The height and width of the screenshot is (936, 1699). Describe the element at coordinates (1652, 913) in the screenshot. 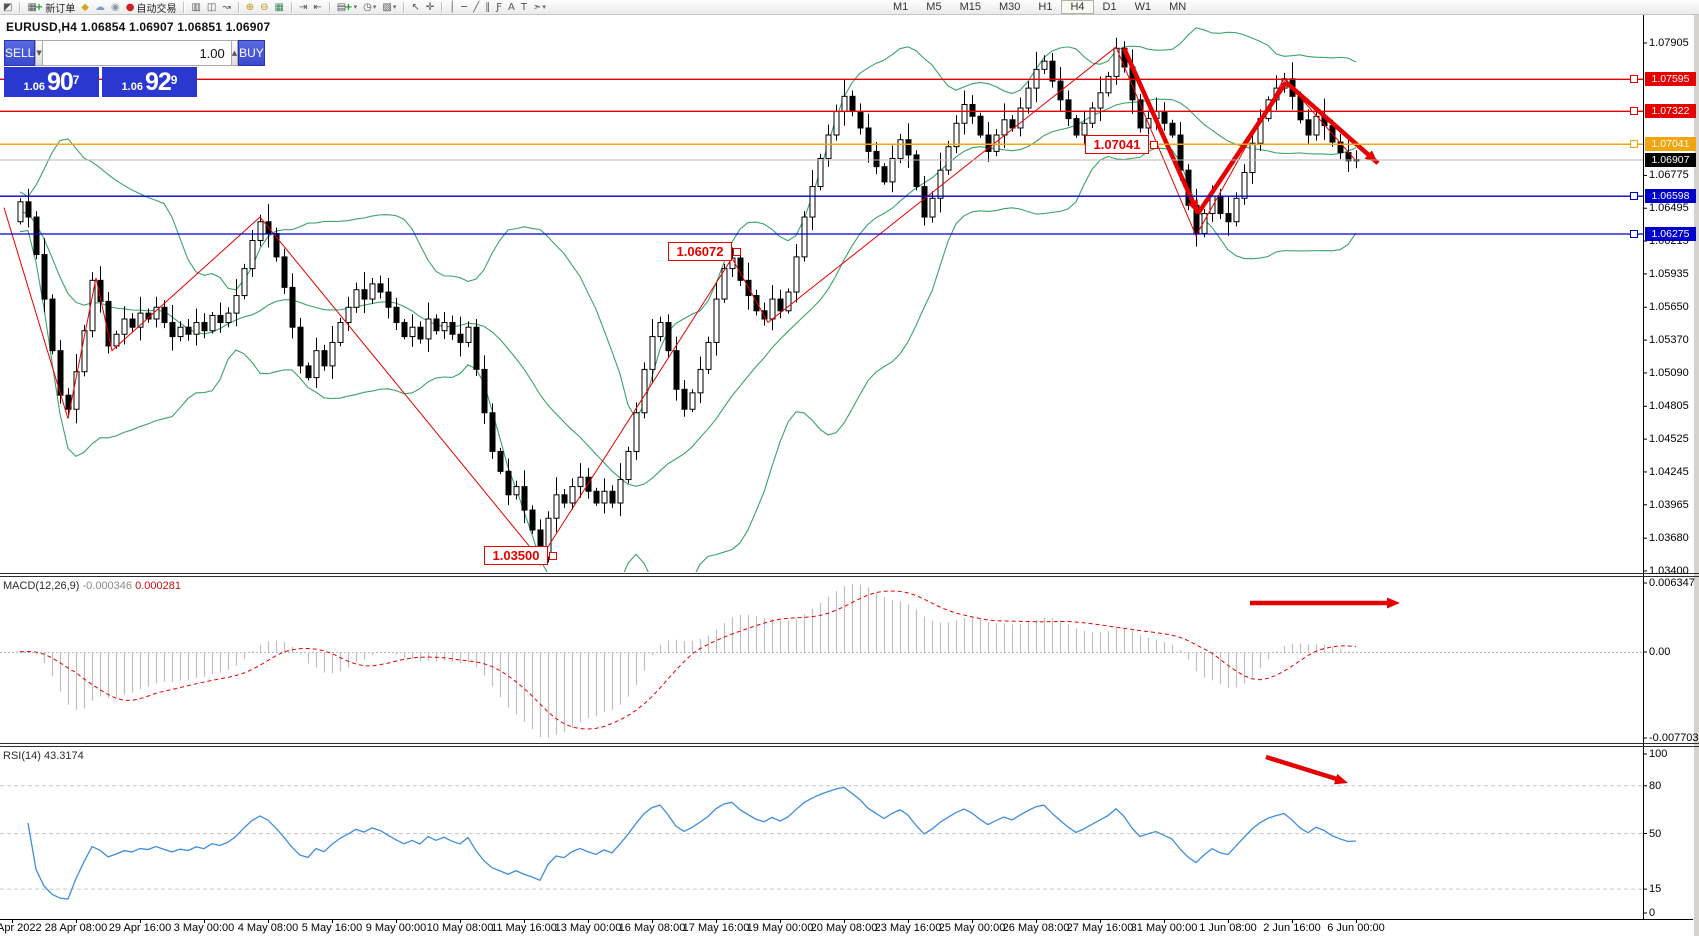

I see `rsi-axis-label: 0` at that location.